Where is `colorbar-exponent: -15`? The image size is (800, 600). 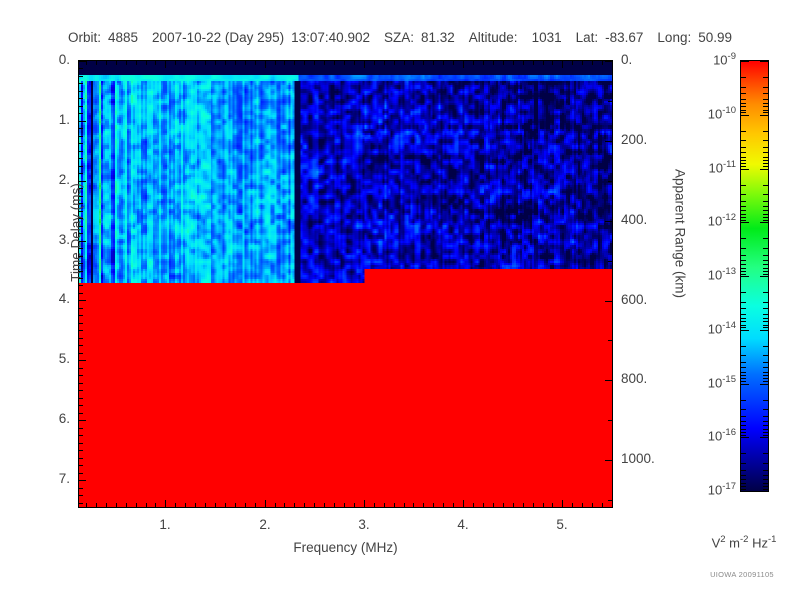 colorbar-exponent: -15 is located at coordinates (729, 379).